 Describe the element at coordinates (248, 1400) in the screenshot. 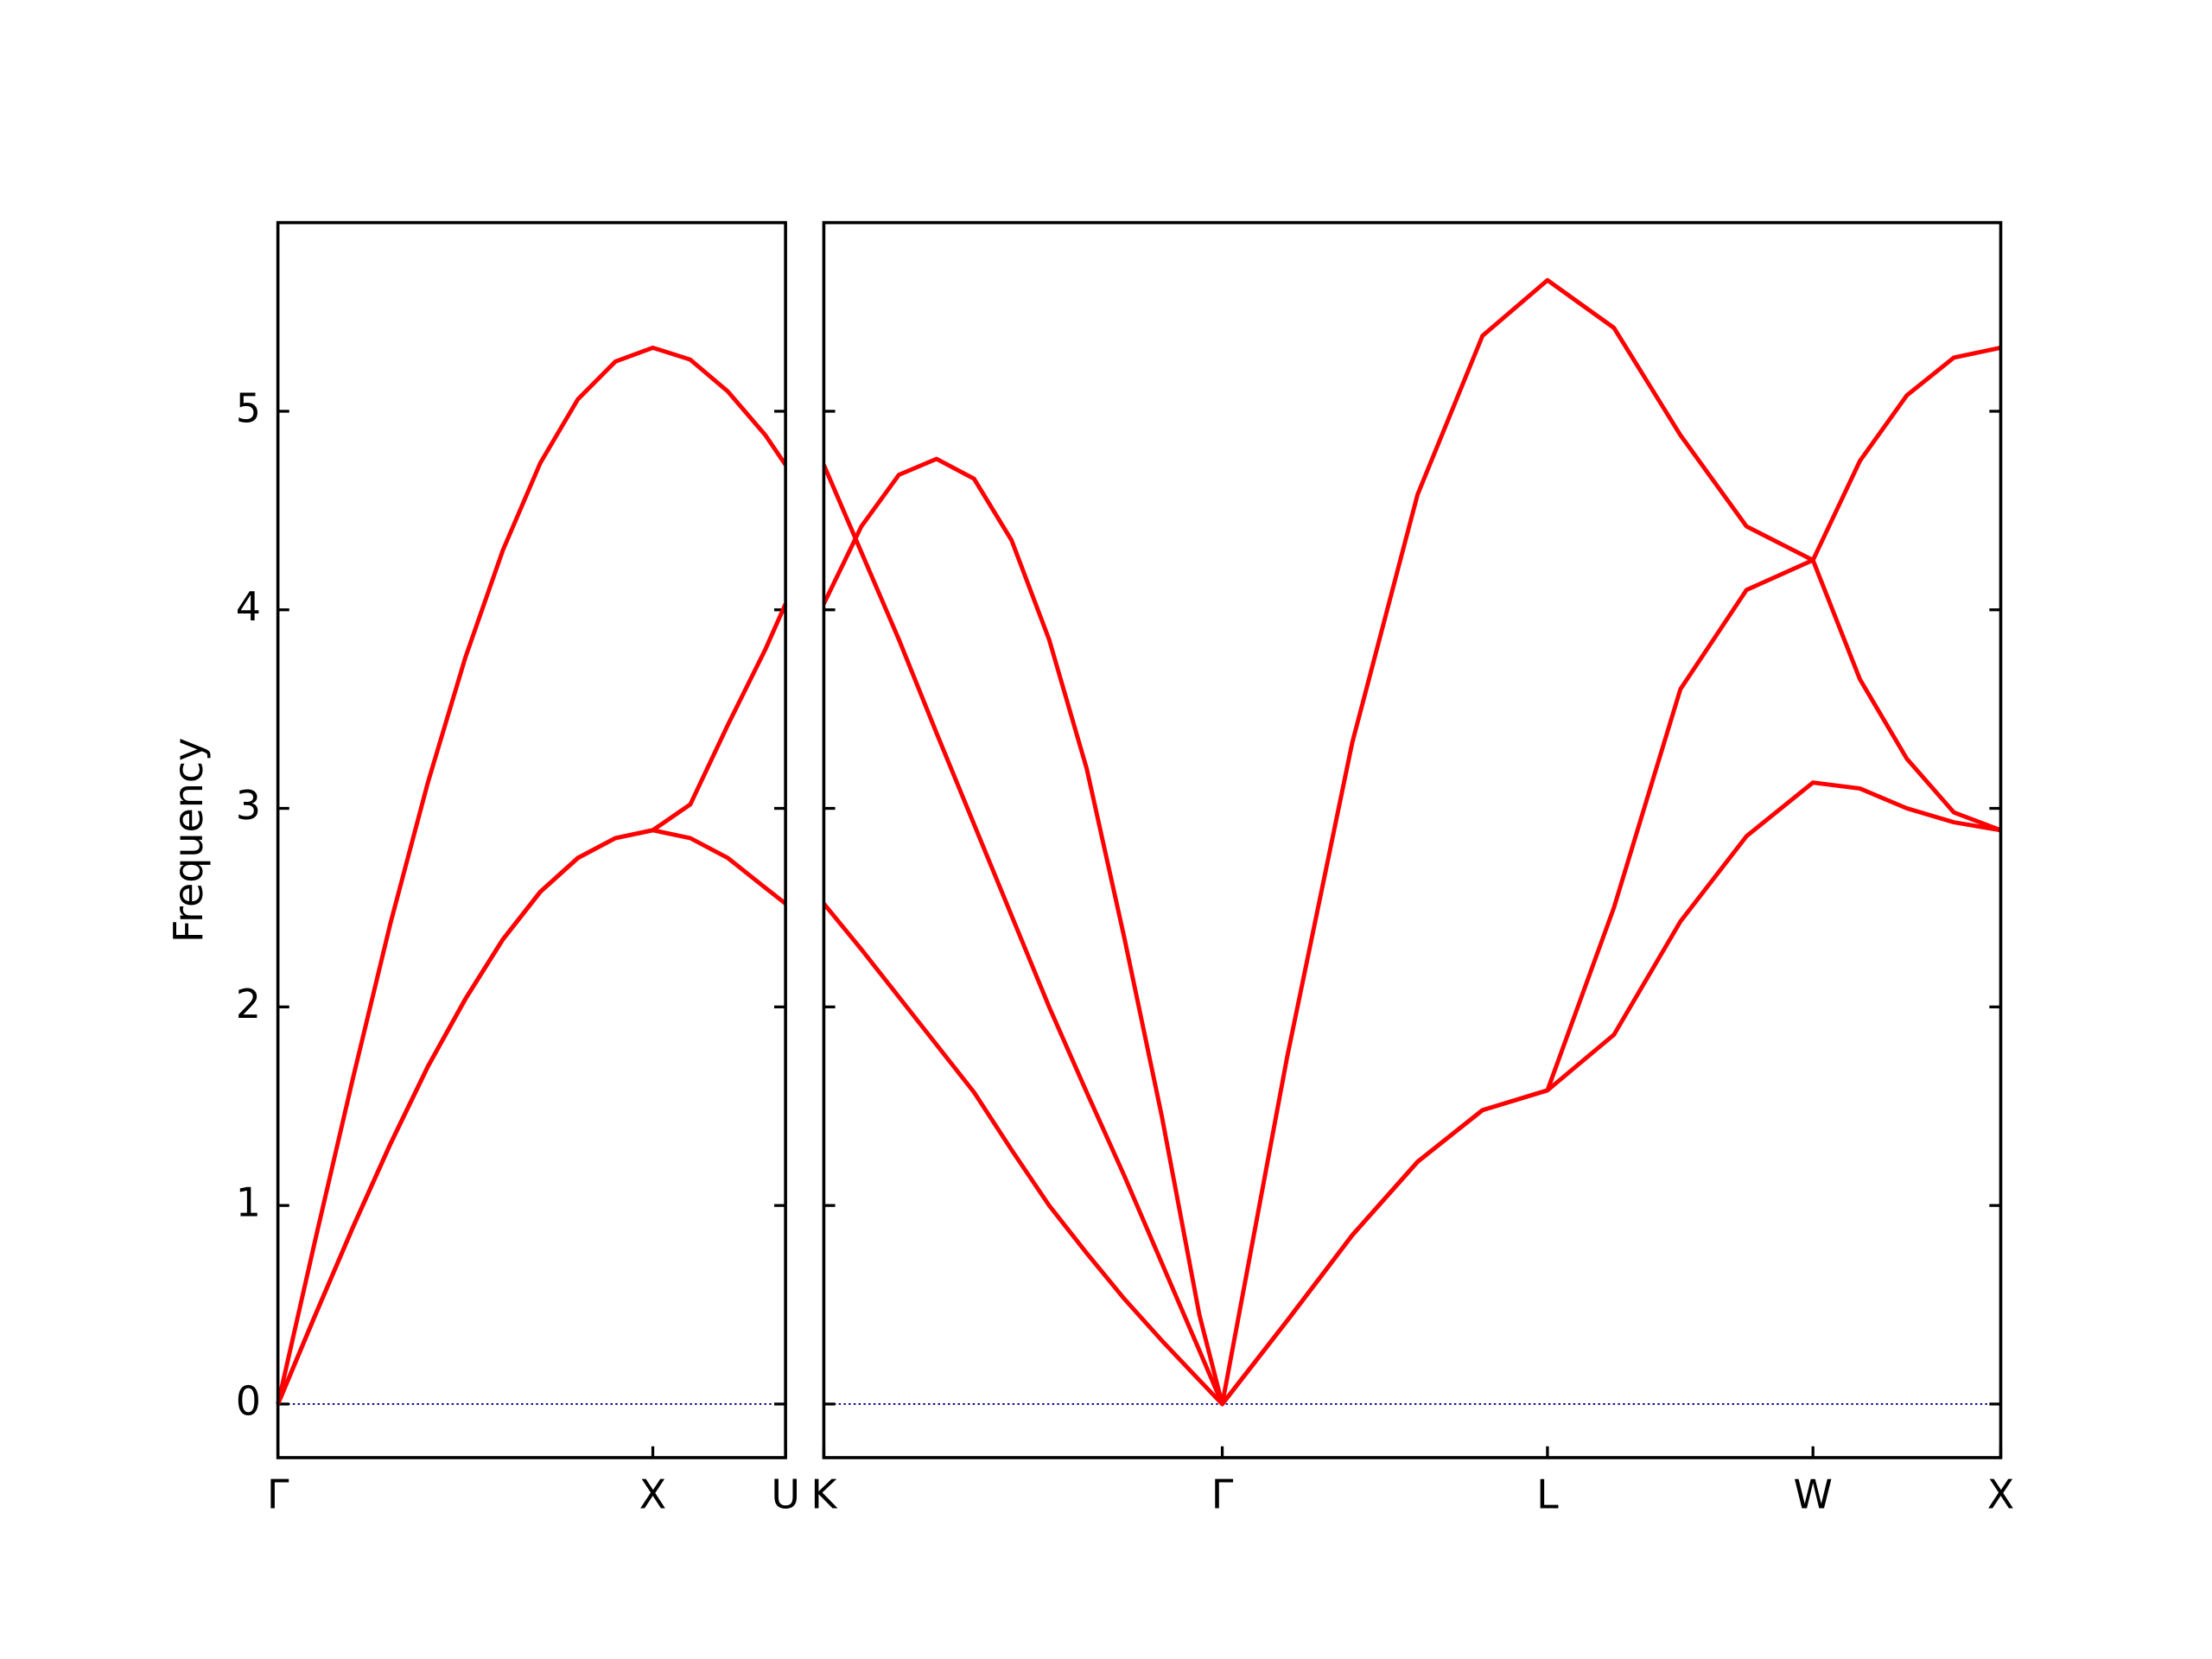

I see `y-tick-label: 0` at that location.